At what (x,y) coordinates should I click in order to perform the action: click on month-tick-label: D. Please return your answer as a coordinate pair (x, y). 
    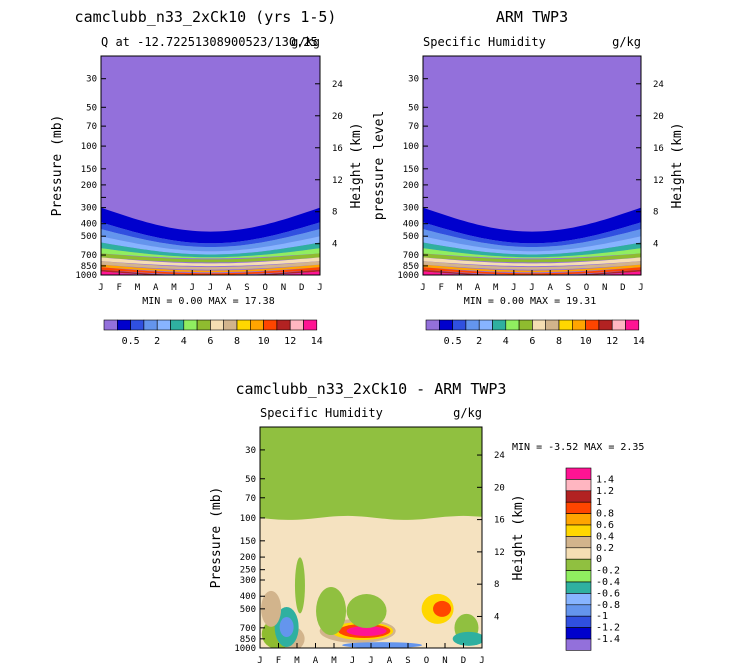
    Looking at the image, I should click on (301, 288).